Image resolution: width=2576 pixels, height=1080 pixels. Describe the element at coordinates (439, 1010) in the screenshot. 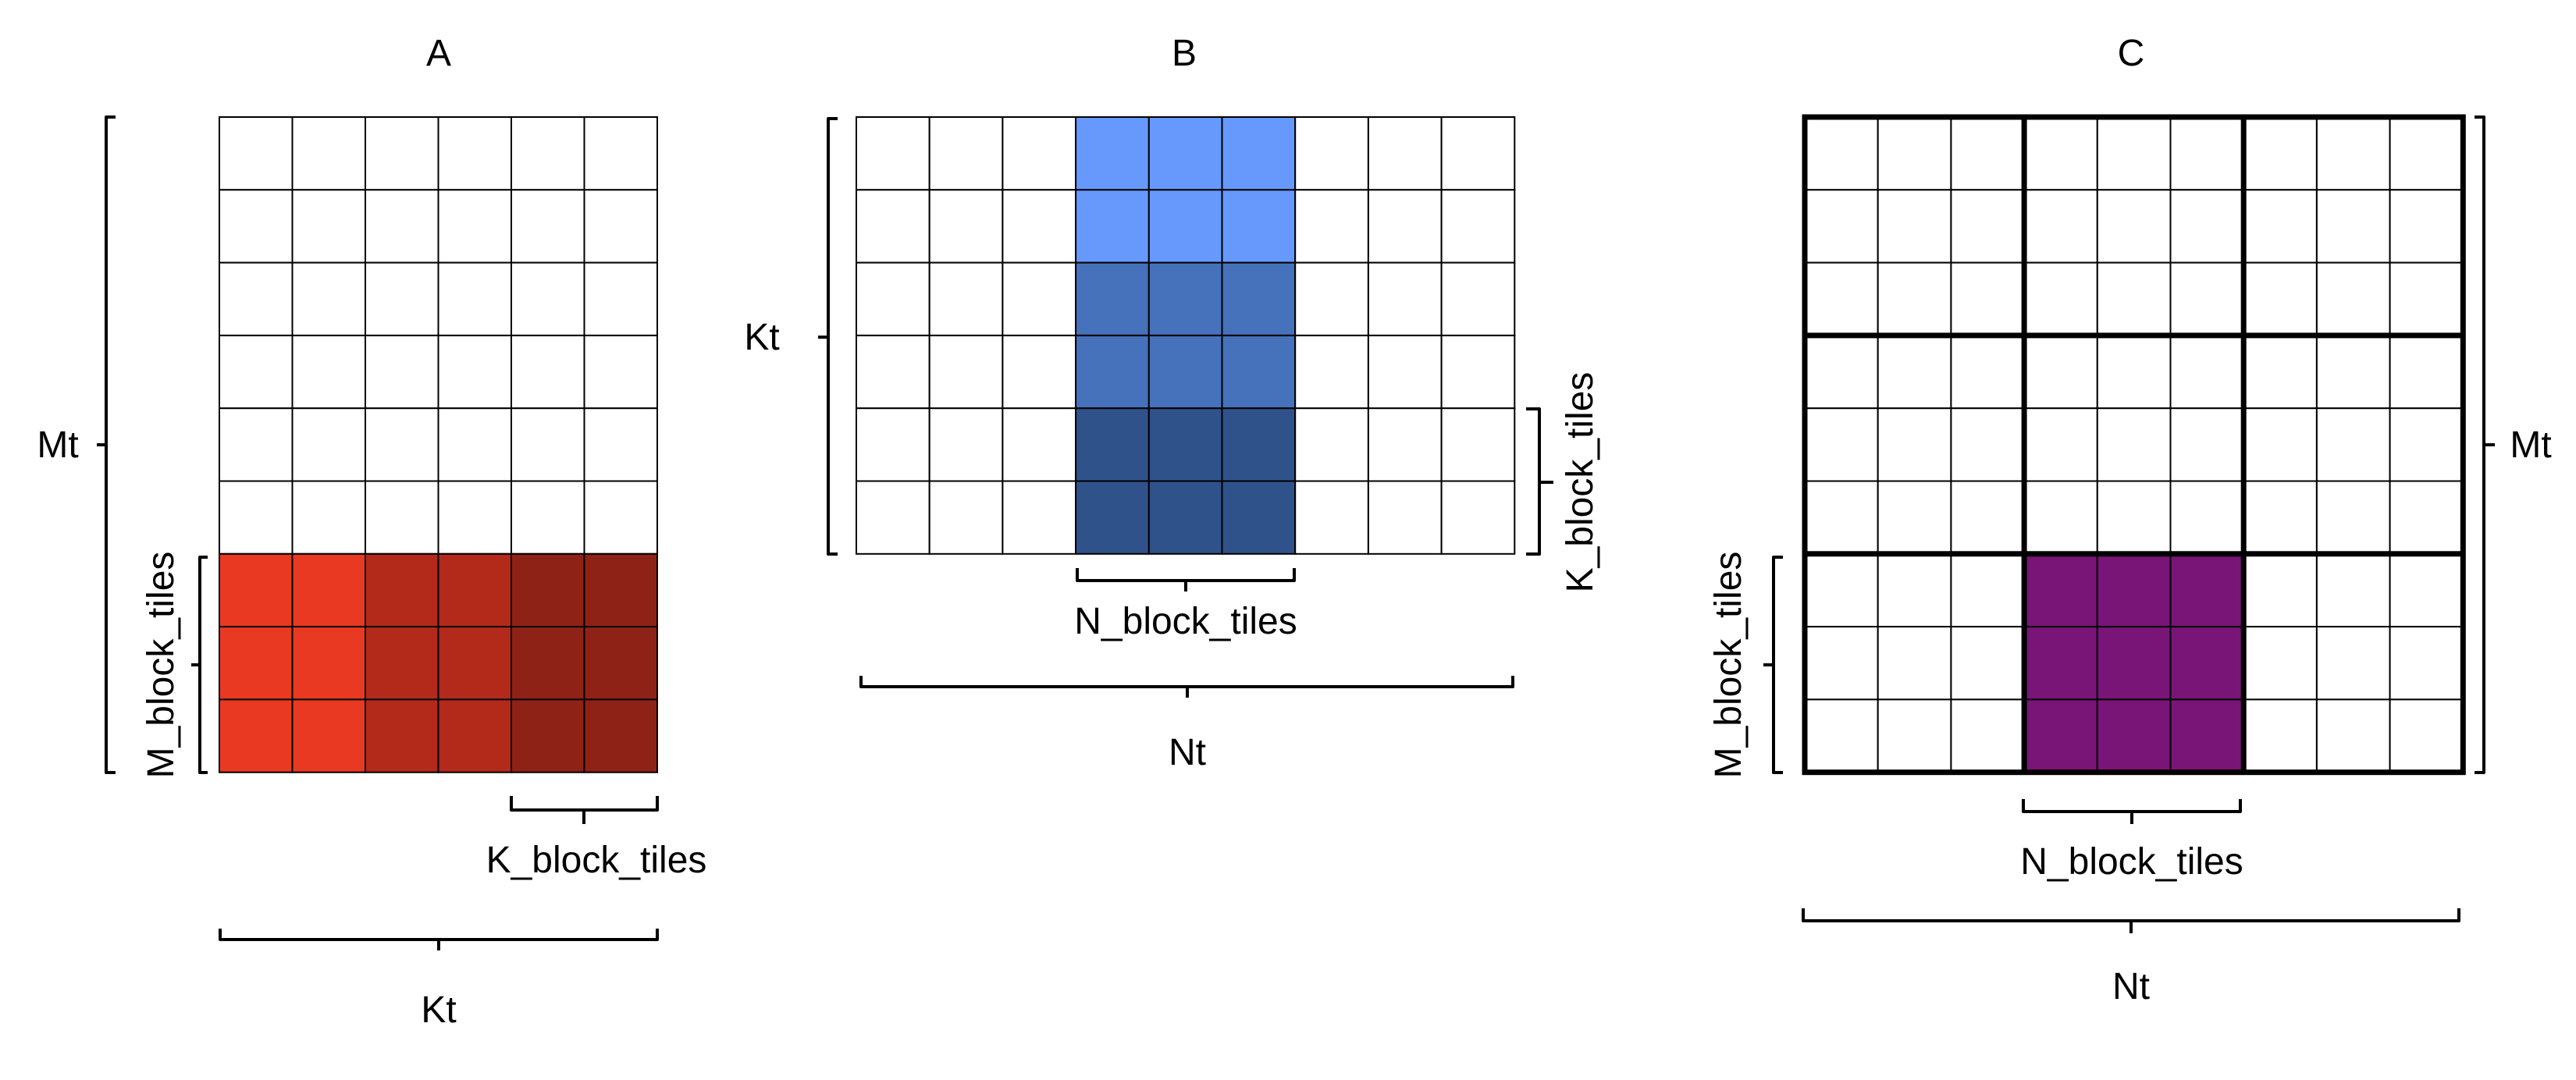

I see `matrix-a-kt-label: Kt` at that location.